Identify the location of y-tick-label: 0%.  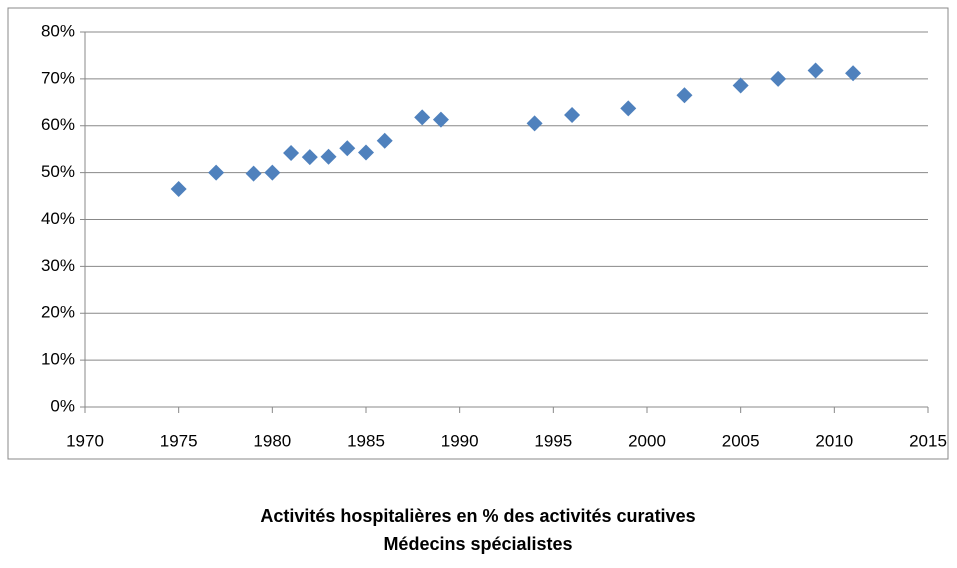
(62, 405).